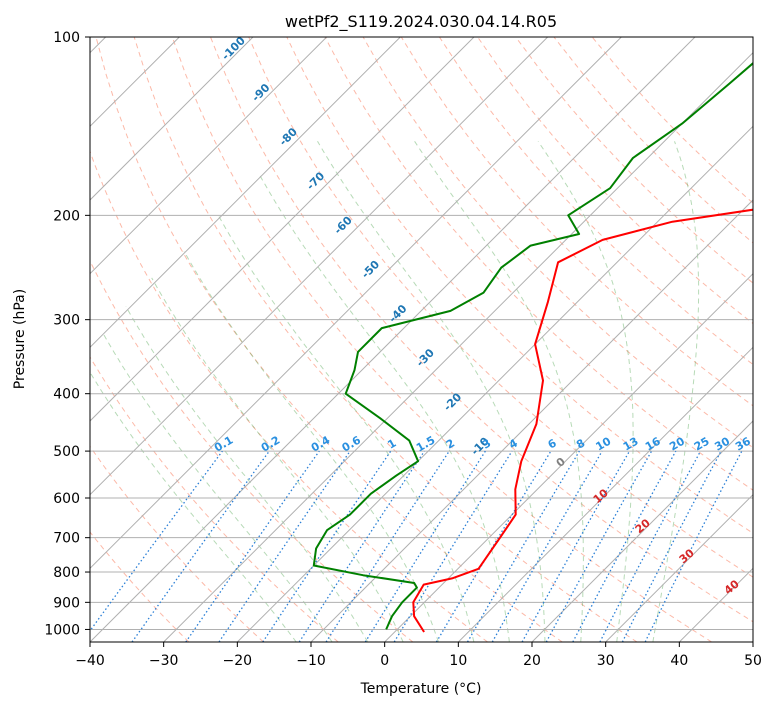  What do you see at coordinates (458, 661) in the screenshot?
I see `x-tick-label: 10` at bounding box center [458, 661].